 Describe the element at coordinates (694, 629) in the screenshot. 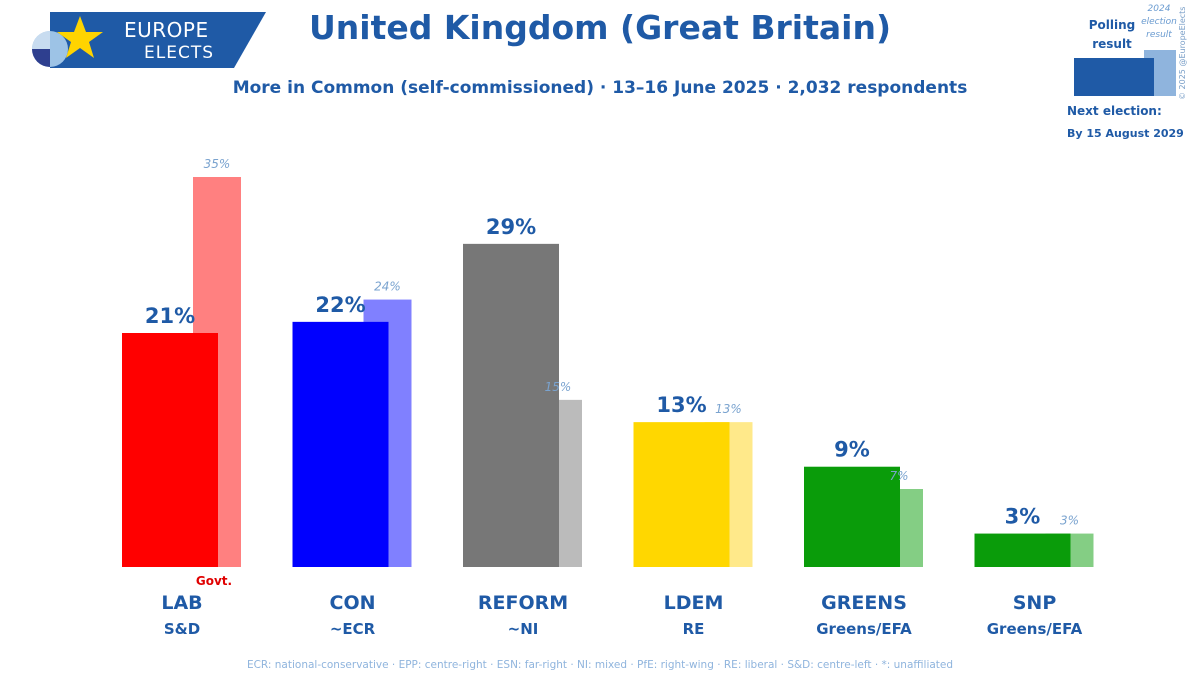

I see `party-group-ldem: RE` at that location.